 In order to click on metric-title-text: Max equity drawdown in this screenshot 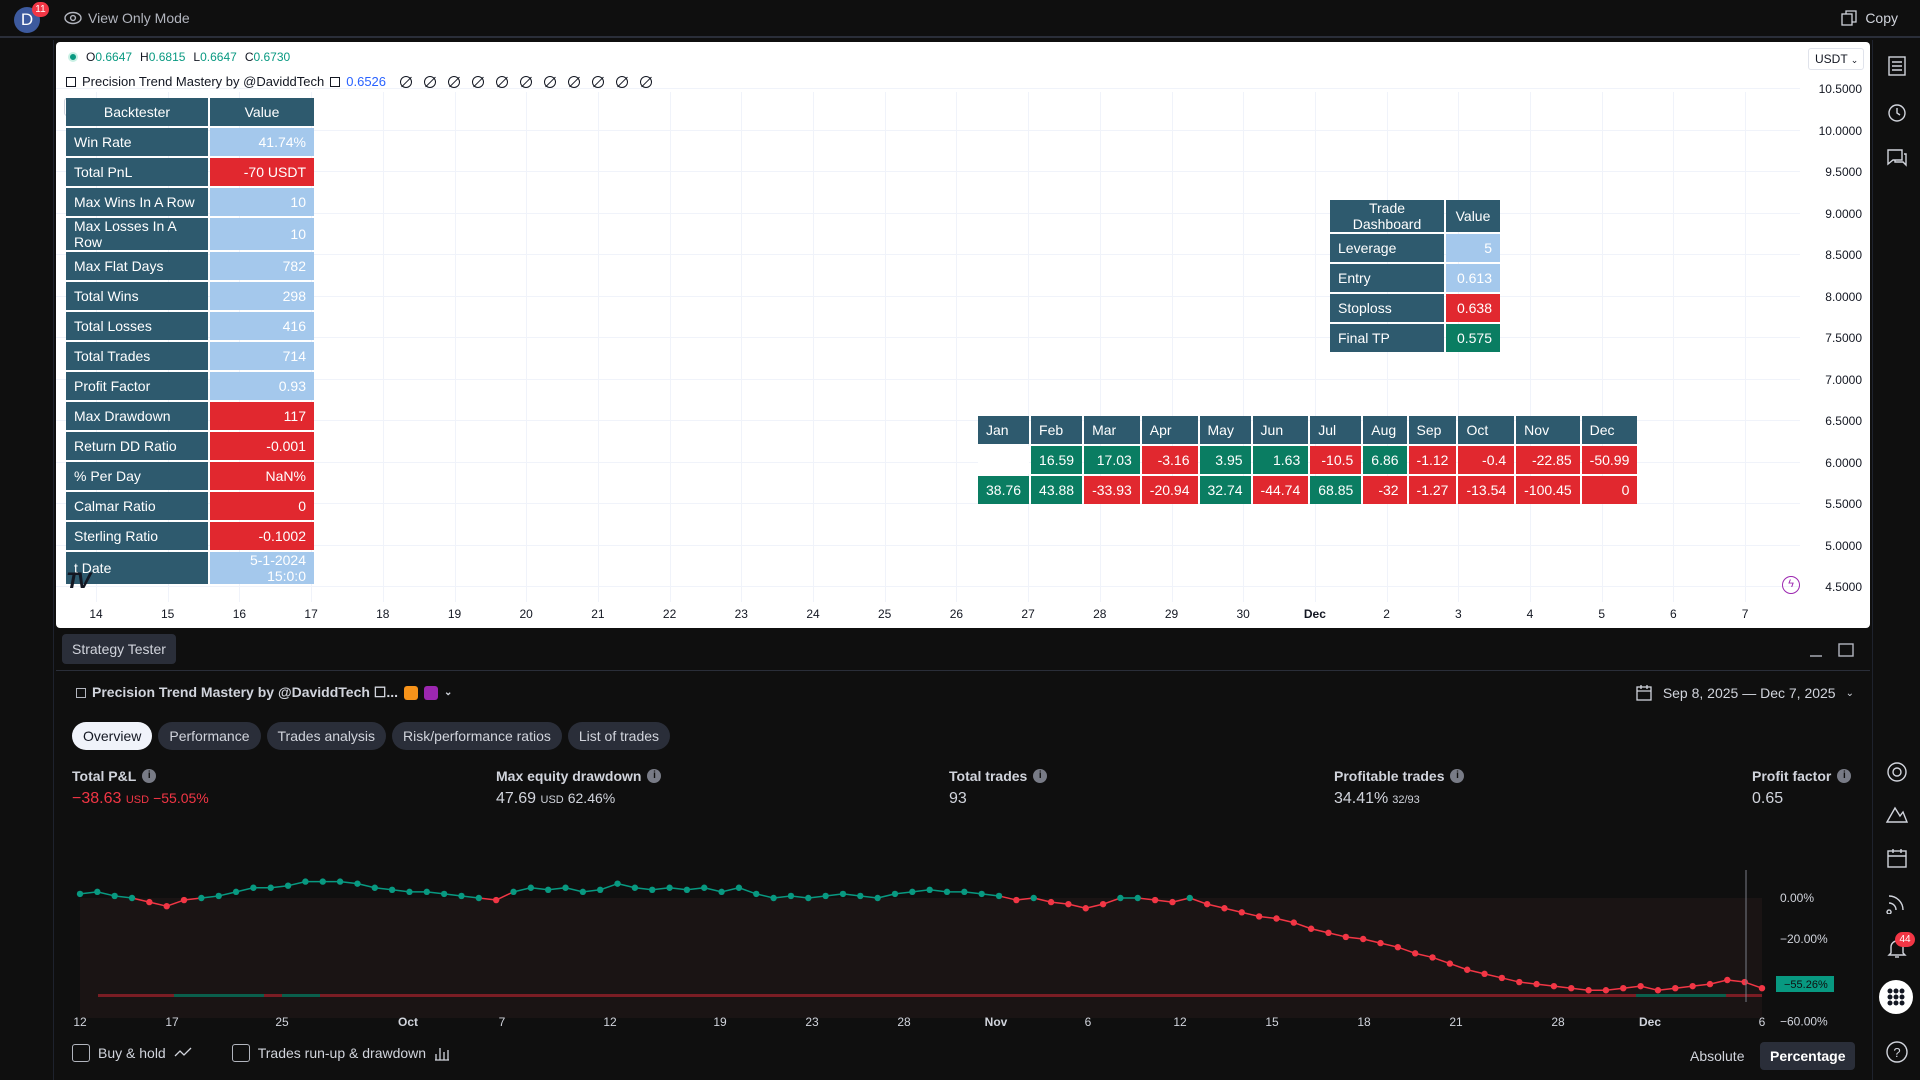, I will do `click(569, 776)`.